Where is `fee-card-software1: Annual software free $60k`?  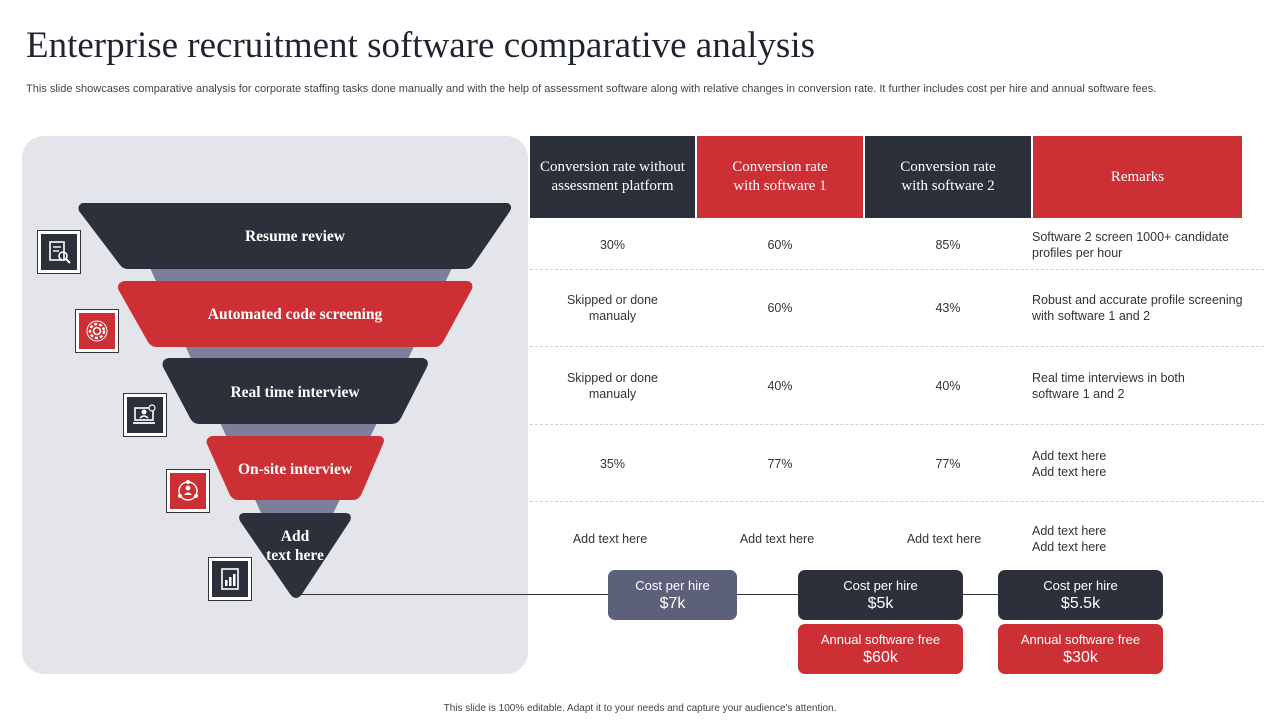
fee-card-software1: Annual software free $60k is located at coordinates (880, 649).